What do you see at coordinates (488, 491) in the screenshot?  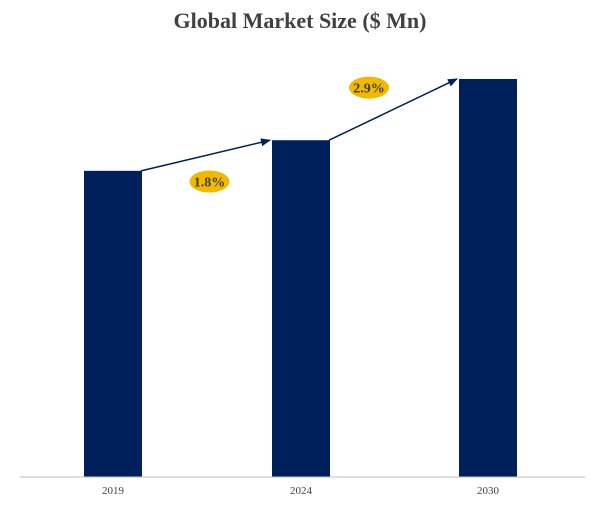 I see `x-tick-label-2030: 2030` at bounding box center [488, 491].